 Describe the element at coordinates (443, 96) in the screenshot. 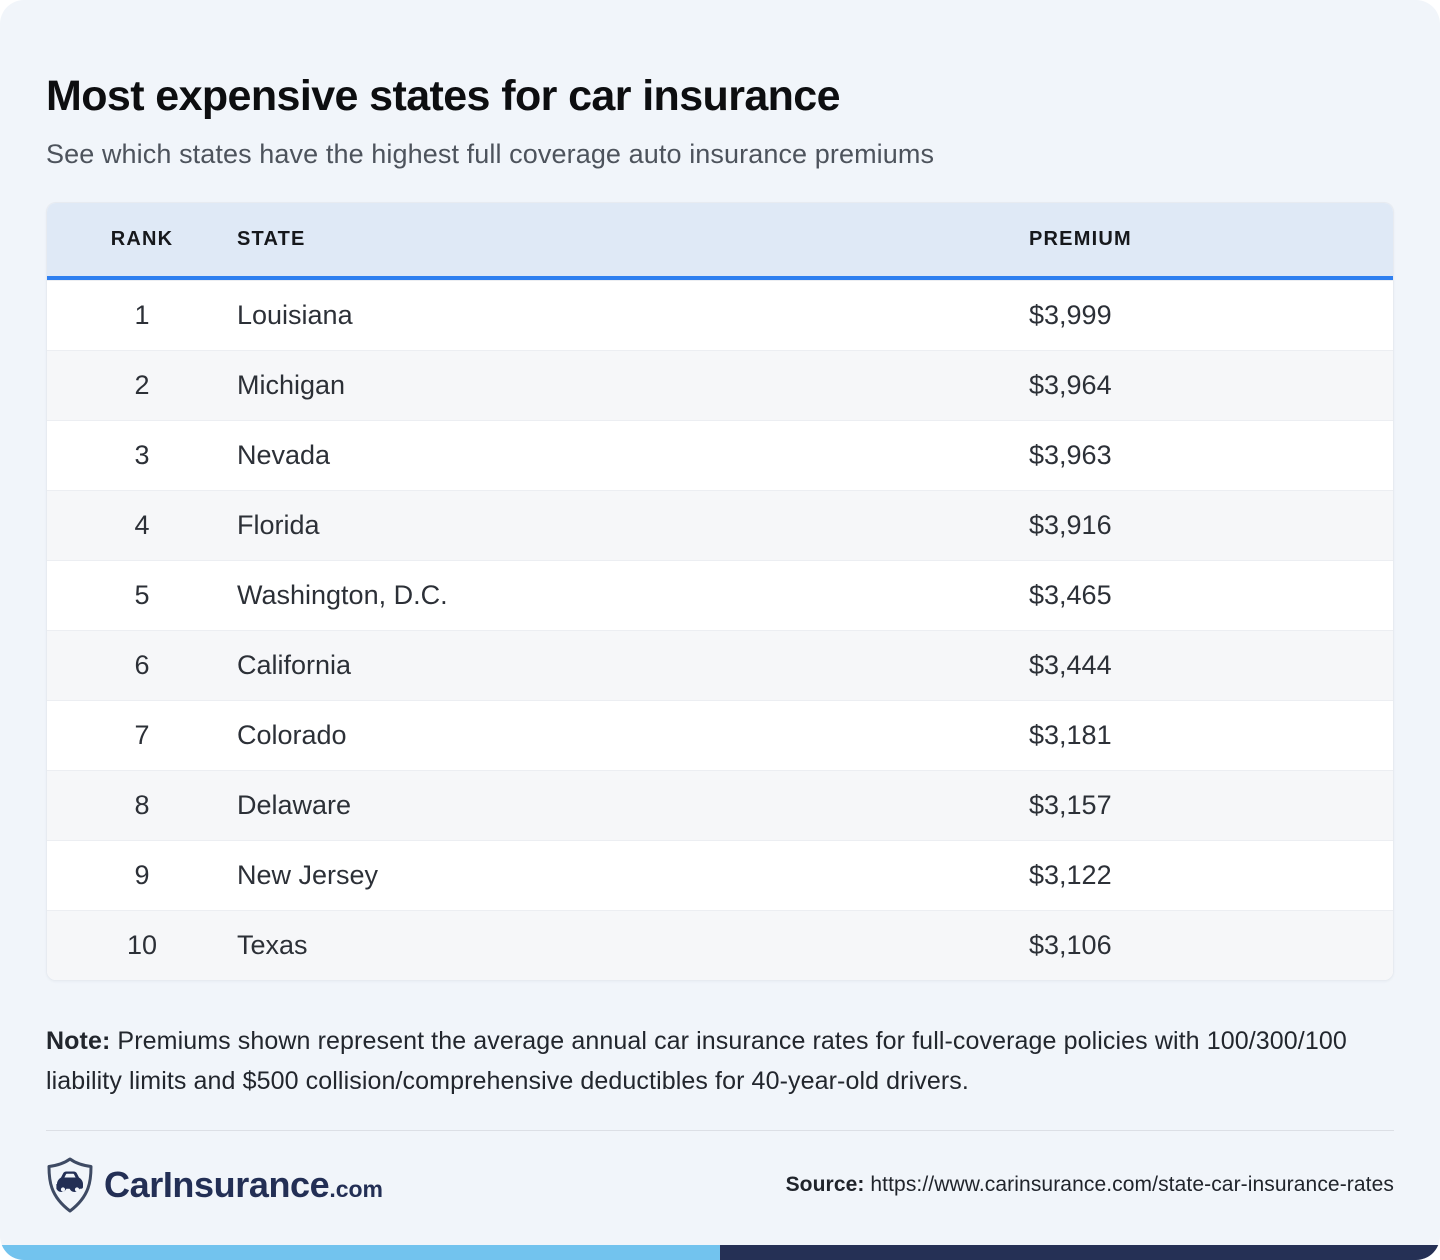

I see `page-title: Most expensive states for car insurance` at that location.